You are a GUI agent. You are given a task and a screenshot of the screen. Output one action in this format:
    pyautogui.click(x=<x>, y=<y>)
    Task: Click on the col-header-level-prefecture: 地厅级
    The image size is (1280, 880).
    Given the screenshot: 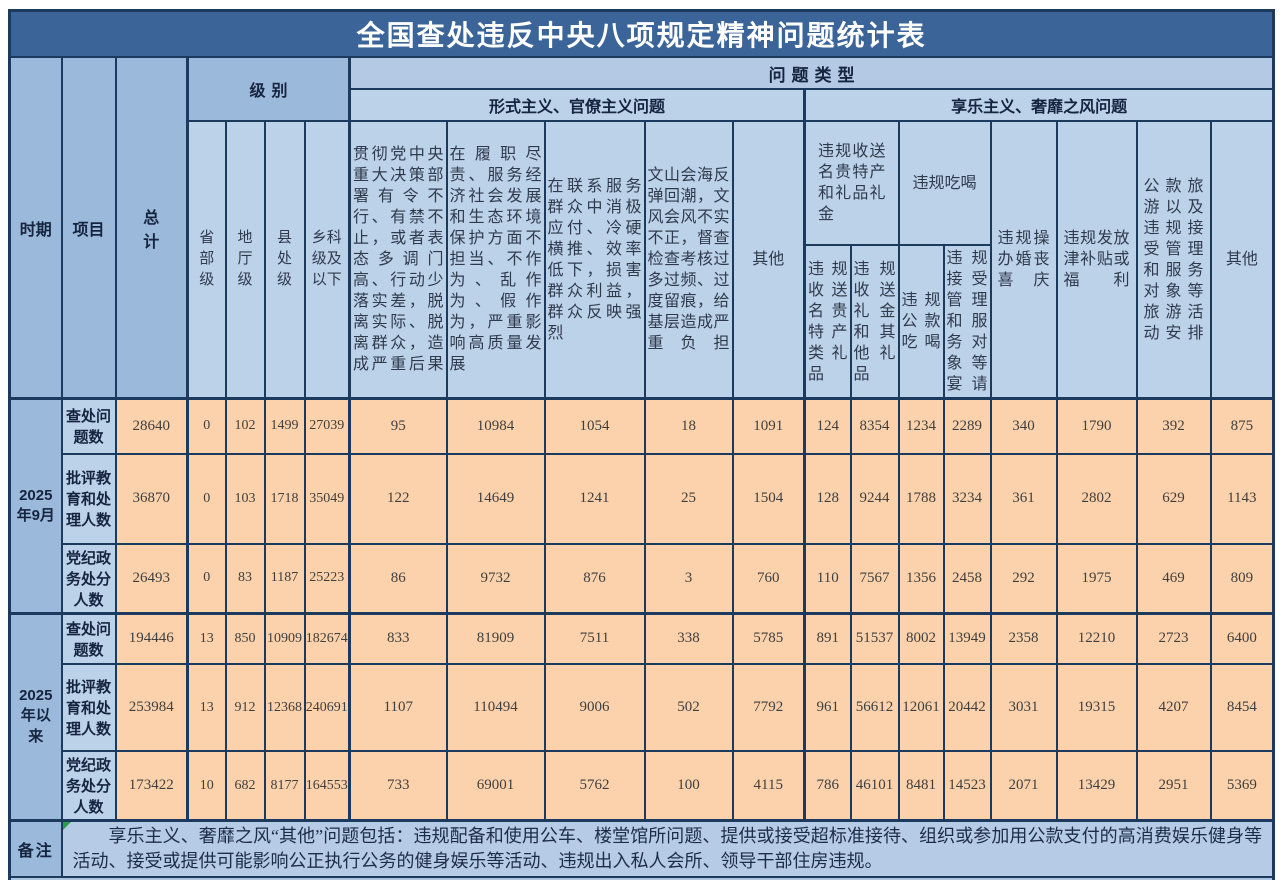 What is the action you would take?
    pyautogui.click(x=245, y=260)
    